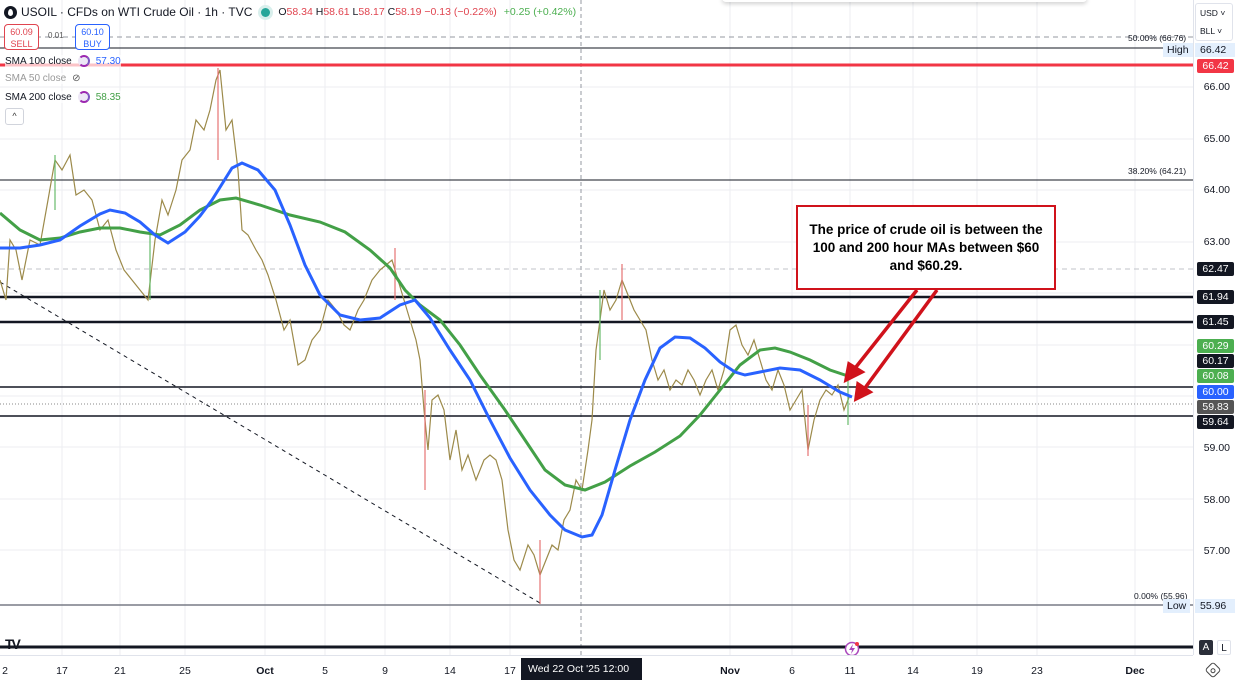 Image resolution: width=1236 pixels, height=683 pixels. Describe the element at coordinates (1215, 422) in the screenshot. I see `price-tag-59-64: 59.64` at that location.